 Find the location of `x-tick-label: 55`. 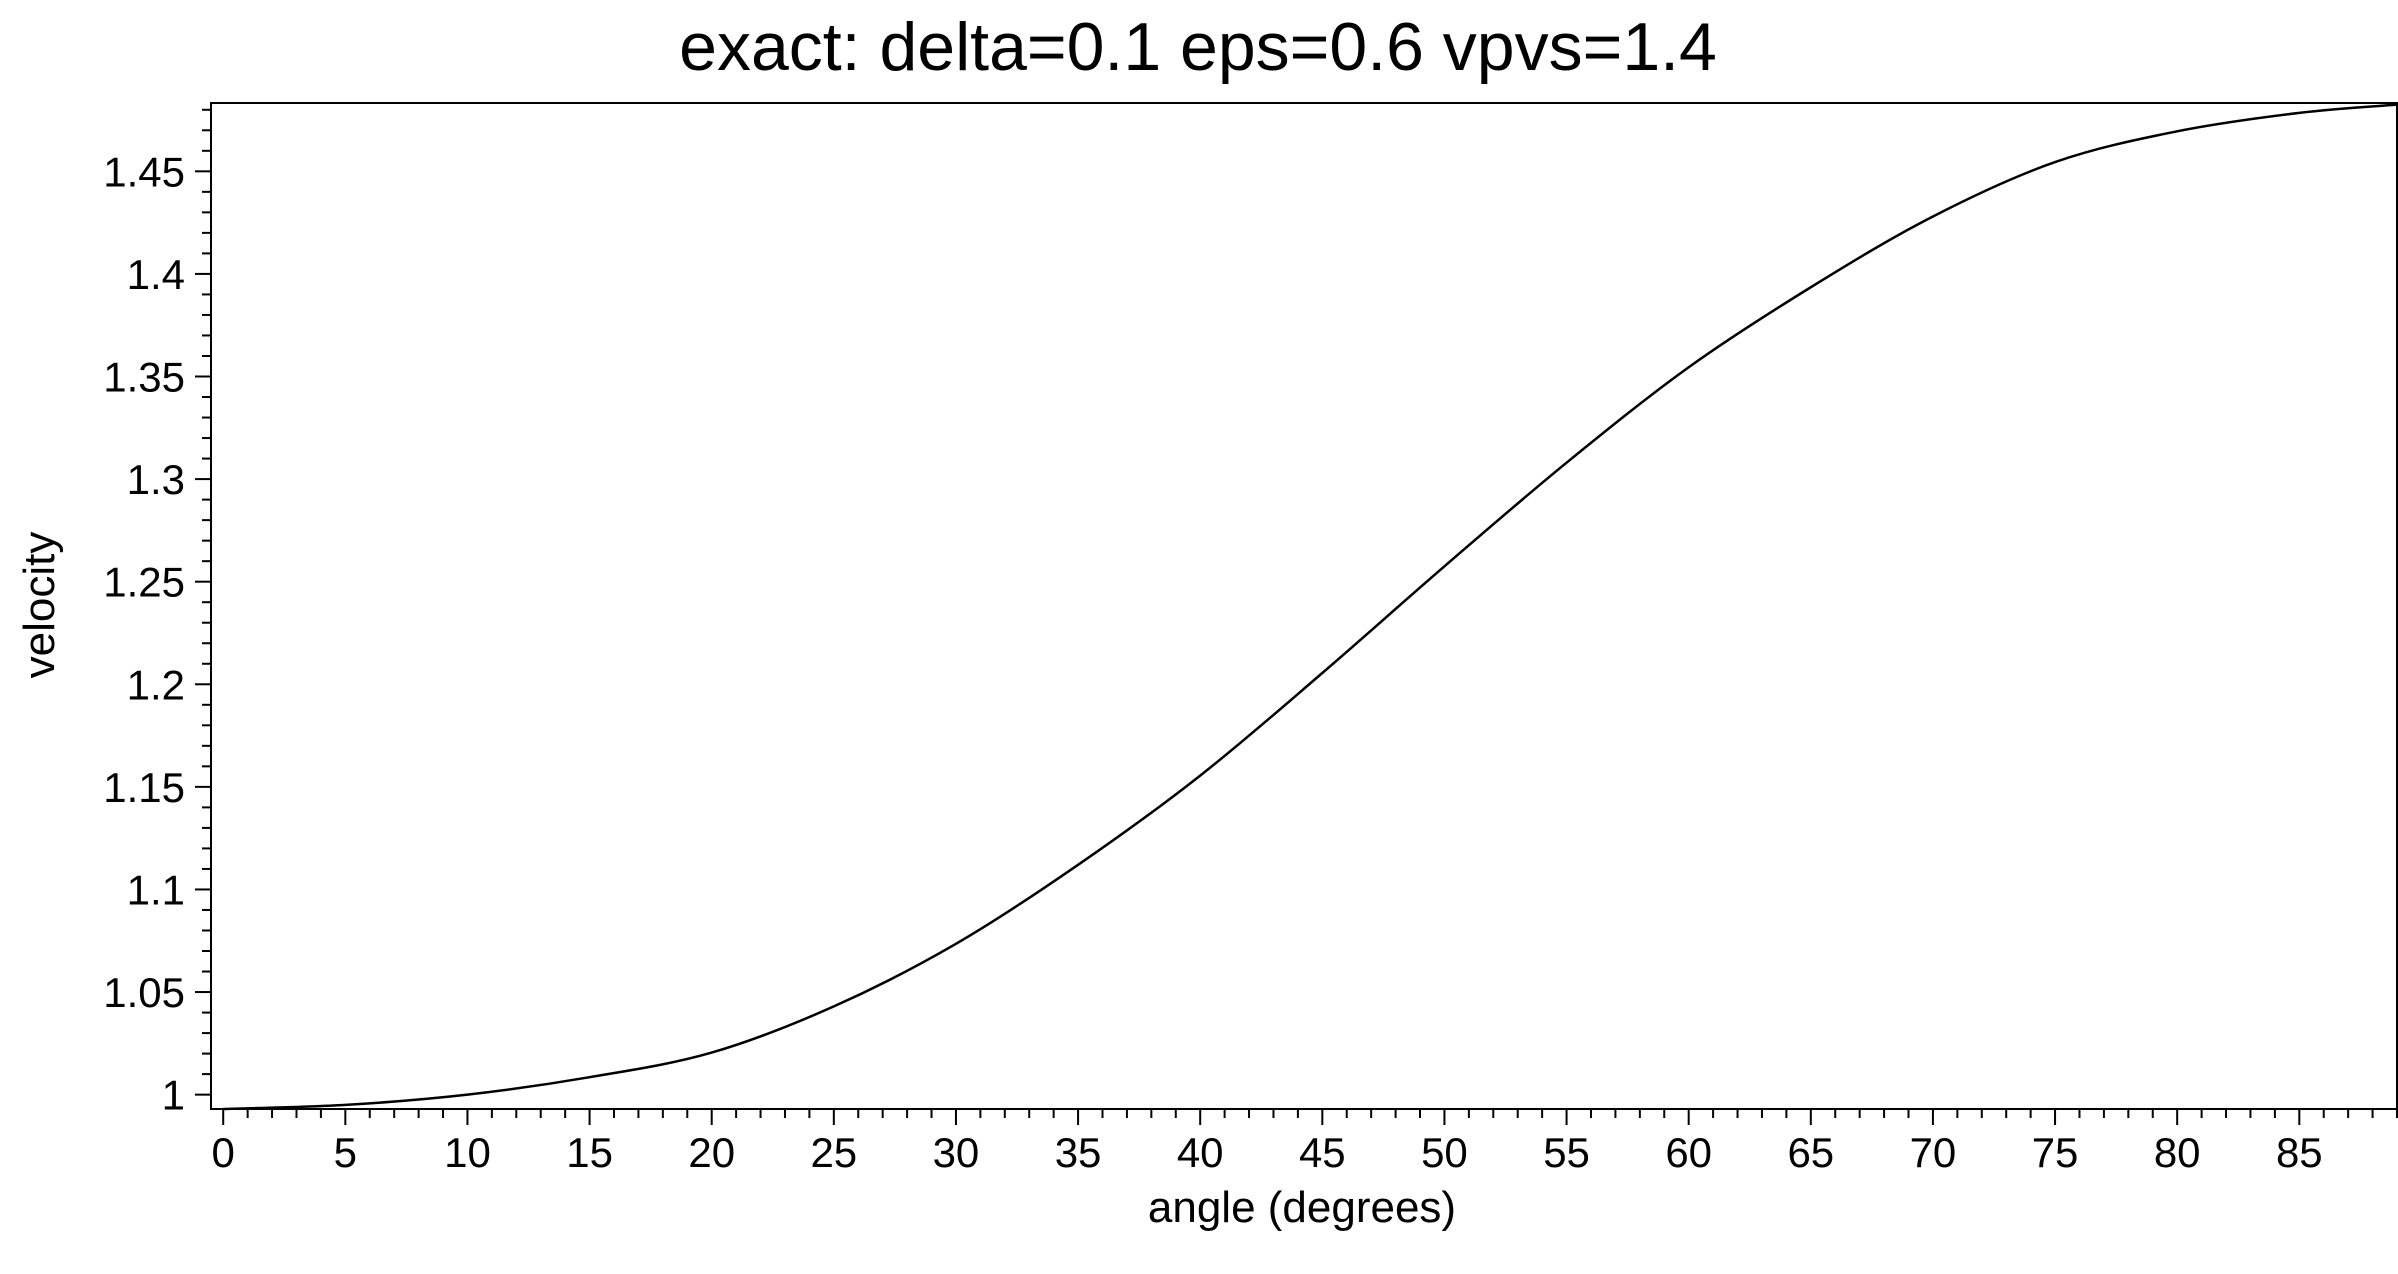

x-tick-label: 55 is located at coordinates (1566, 1152).